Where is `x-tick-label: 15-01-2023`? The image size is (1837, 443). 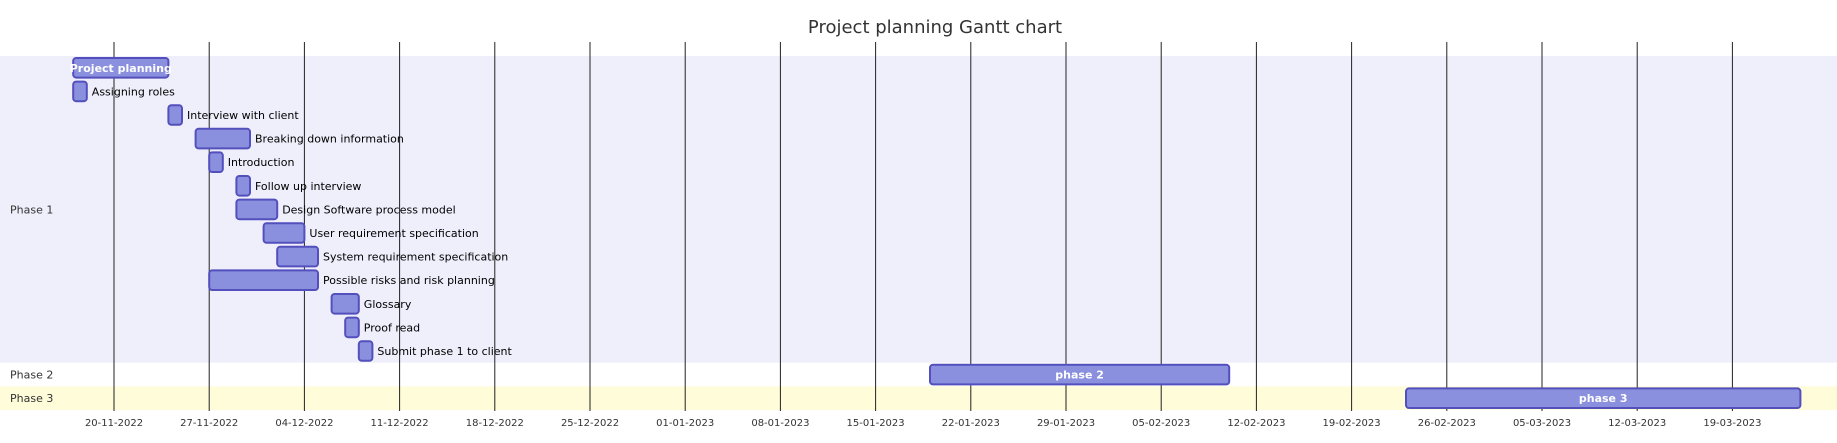
x-tick-label: 15-01-2023 is located at coordinates (876, 423).